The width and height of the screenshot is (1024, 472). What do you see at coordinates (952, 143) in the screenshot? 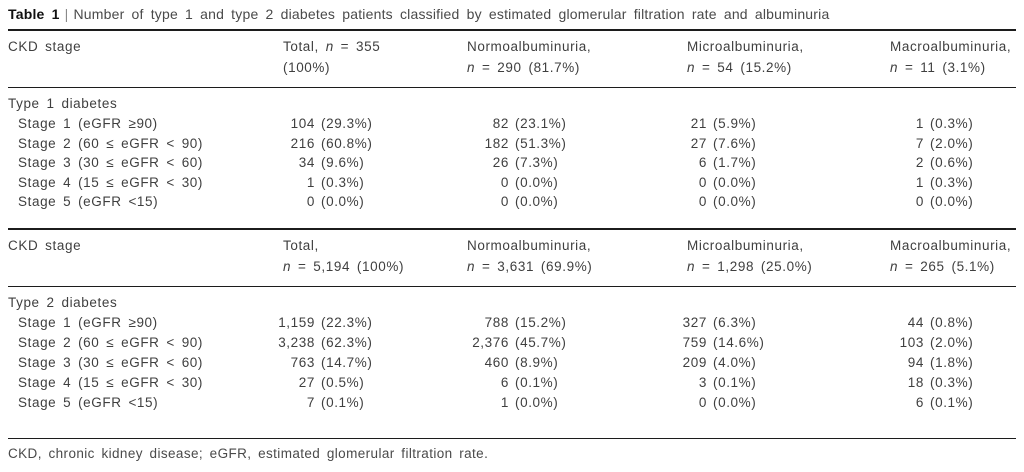
I see `cell-percent: (2.0%)` at bounding box center [952, 143].